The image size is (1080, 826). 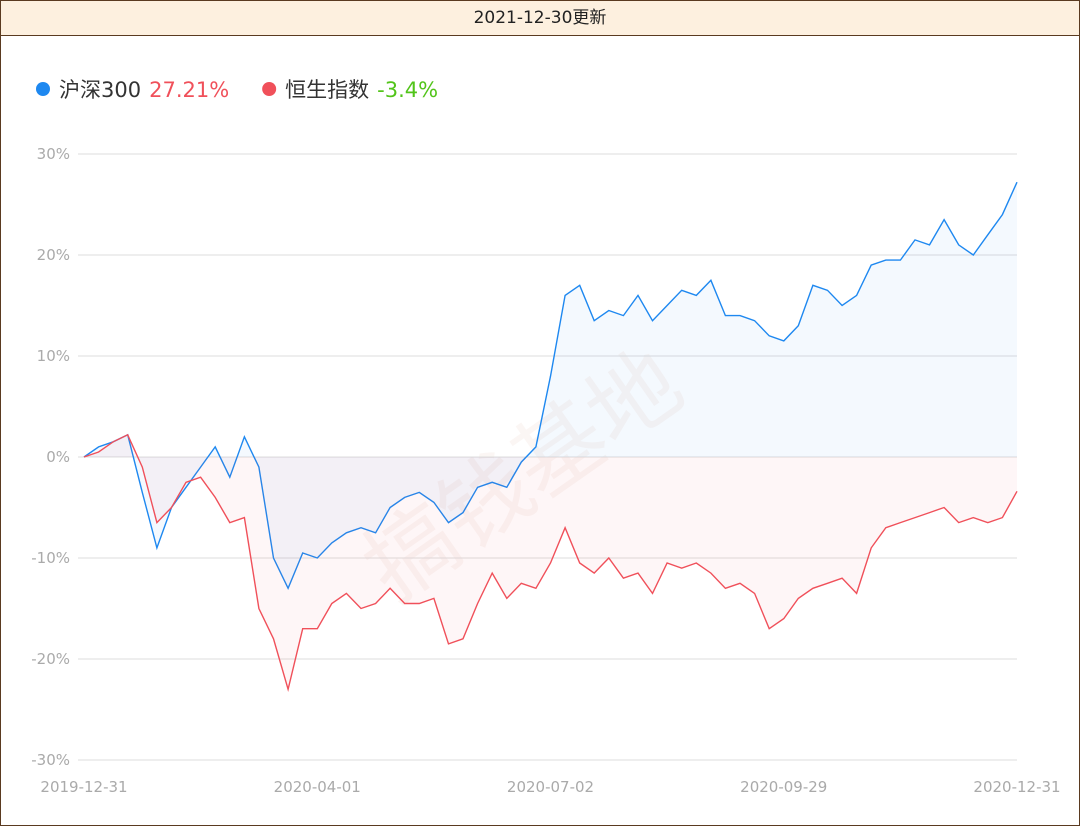 What do you see at coordinates (100, 90) in the screenshot?
I see `legend-label: 沪深300` at bounding box center [100, 90].